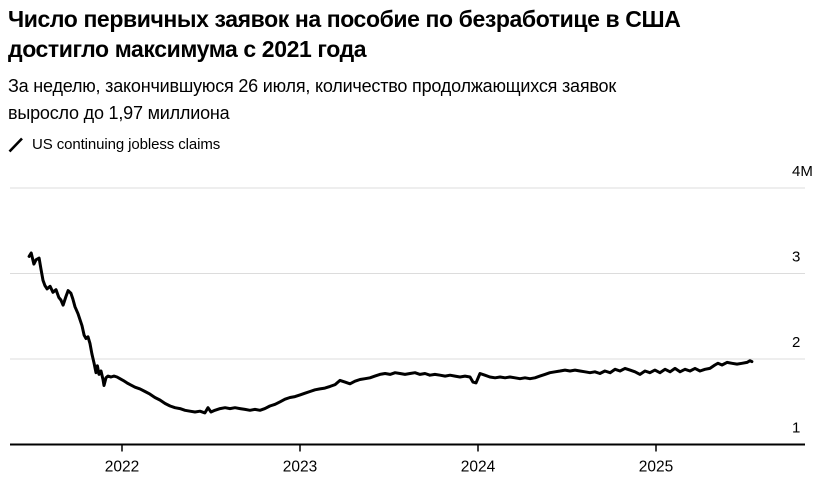  Describe the element at coordinates (796, 342) in the screenshot. I see `y-axis-label: 2` at that location.